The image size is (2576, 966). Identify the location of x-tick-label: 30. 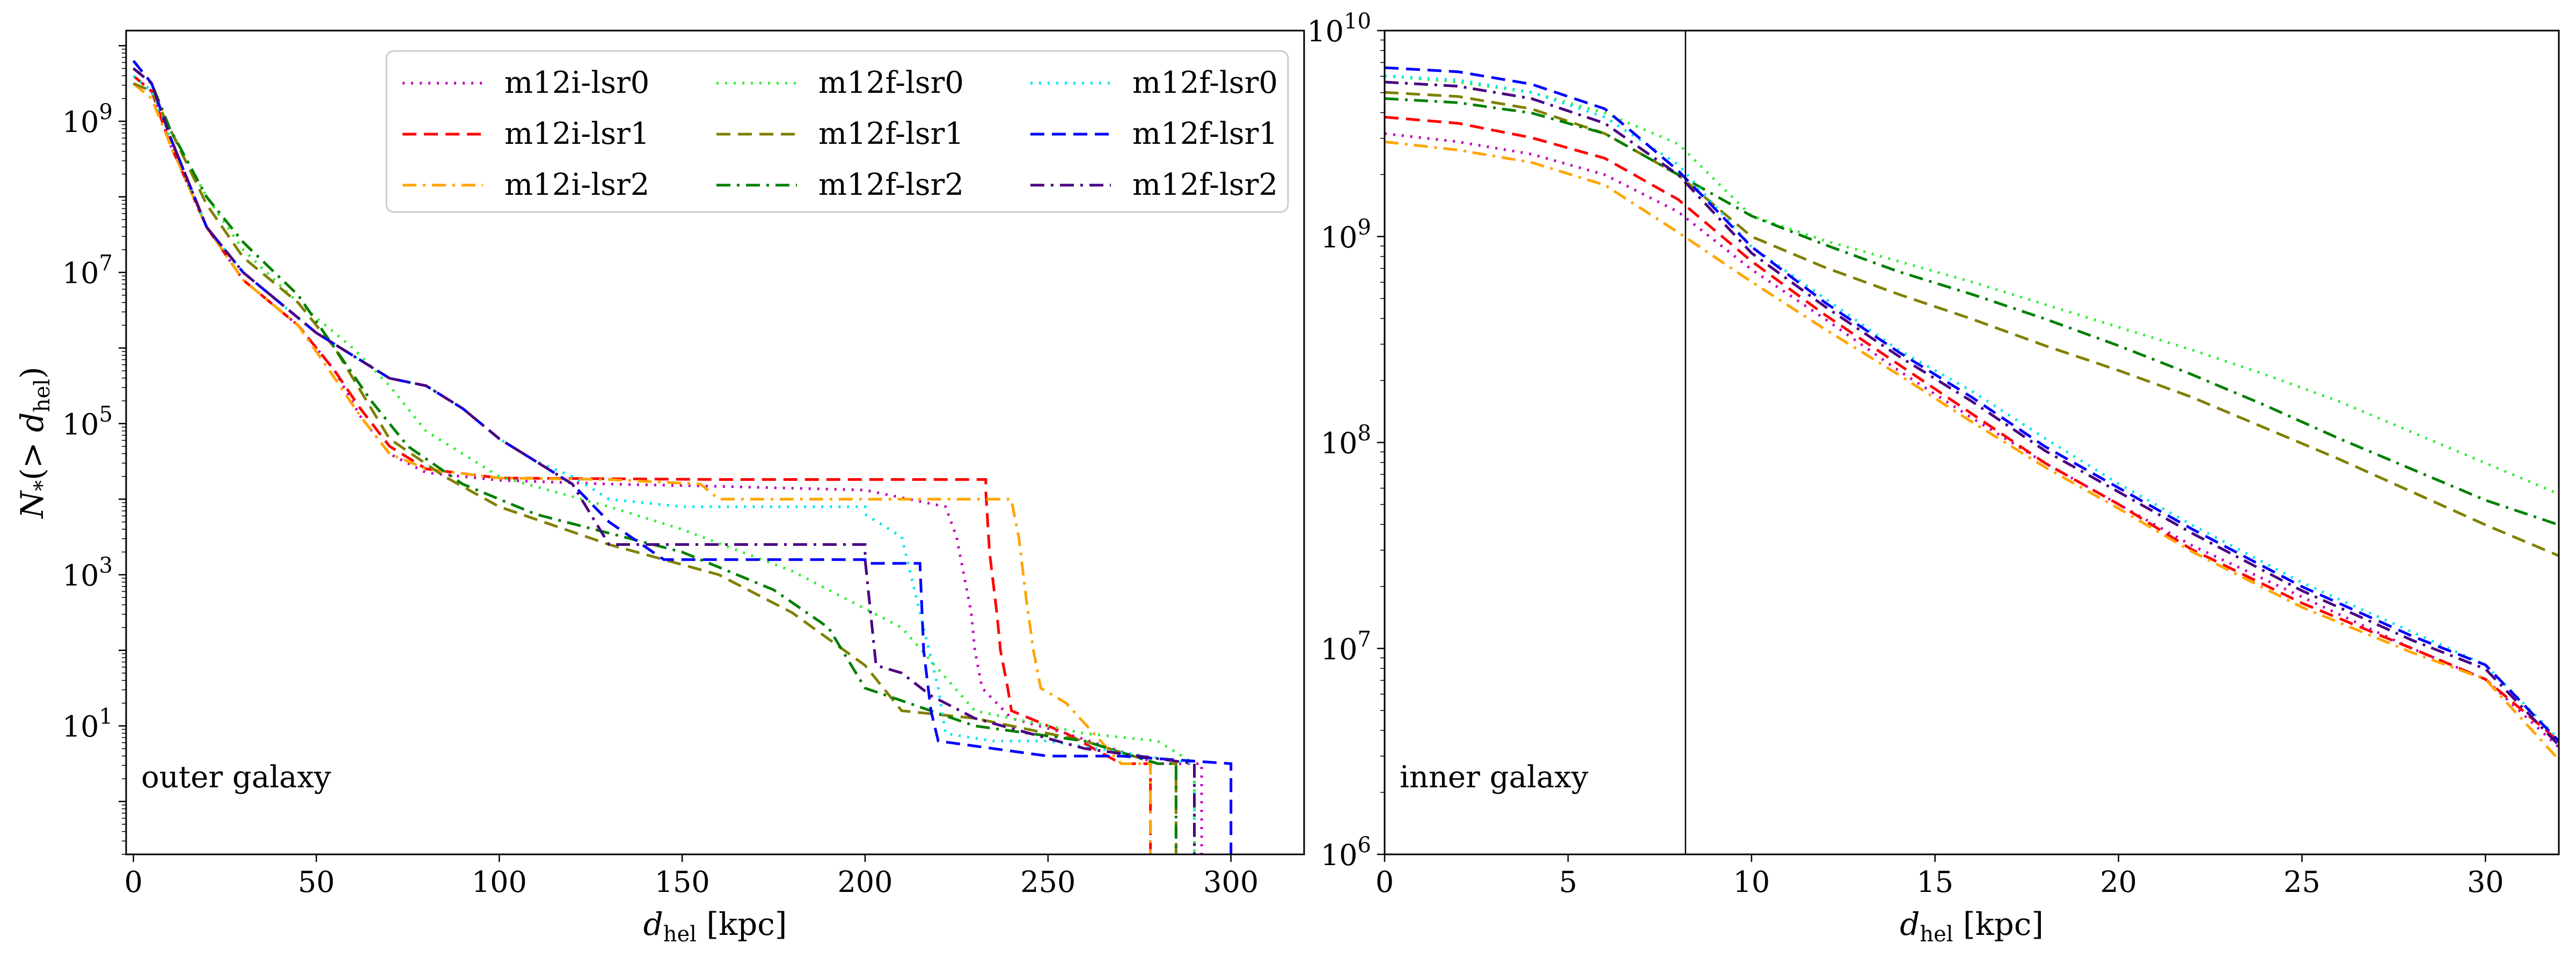
(2485, 882).